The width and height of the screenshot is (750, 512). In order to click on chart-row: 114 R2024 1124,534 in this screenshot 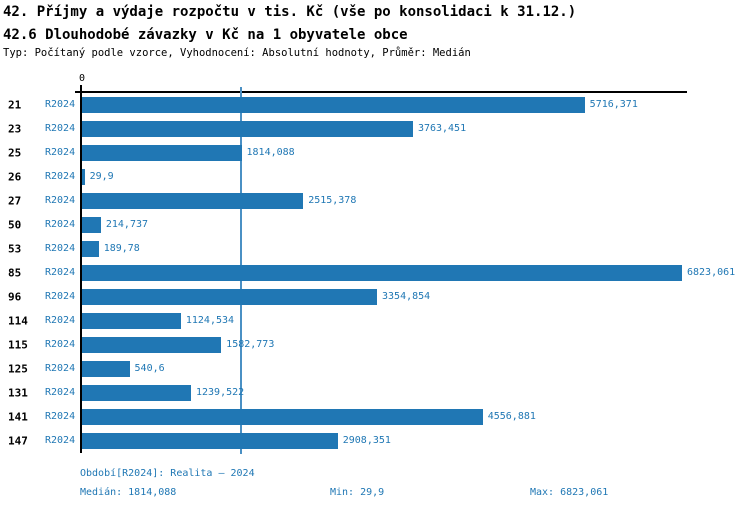, I will do `click(375, 321)`.